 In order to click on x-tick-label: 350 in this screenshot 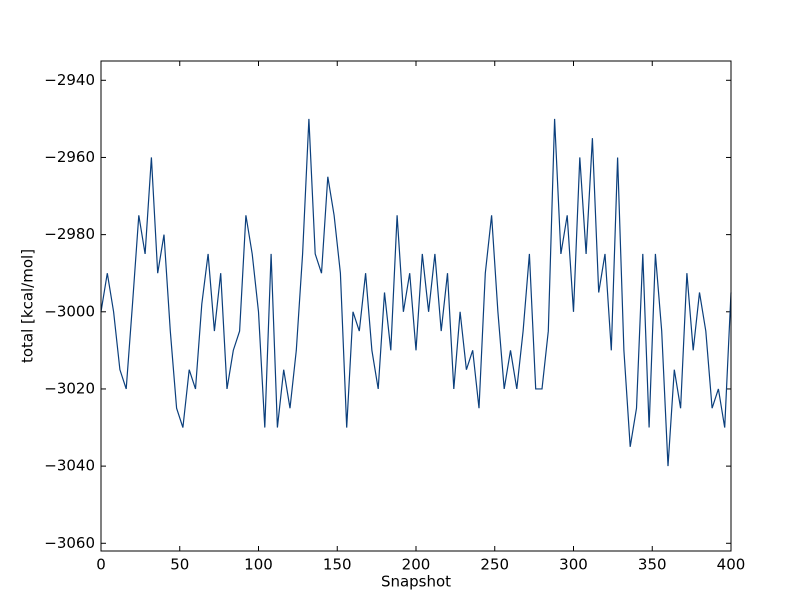, I will do `click(652, 565)`.